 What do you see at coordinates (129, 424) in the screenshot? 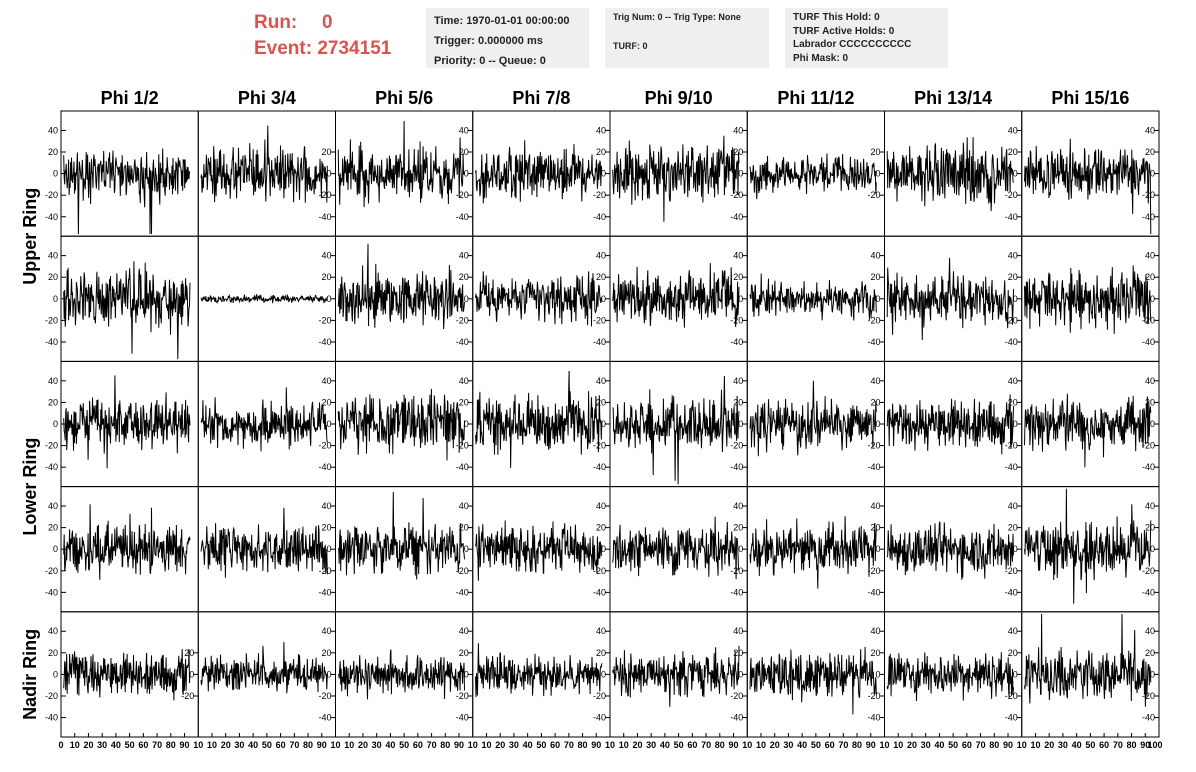
I see `panel-frame` at bounding box center [129, 424].